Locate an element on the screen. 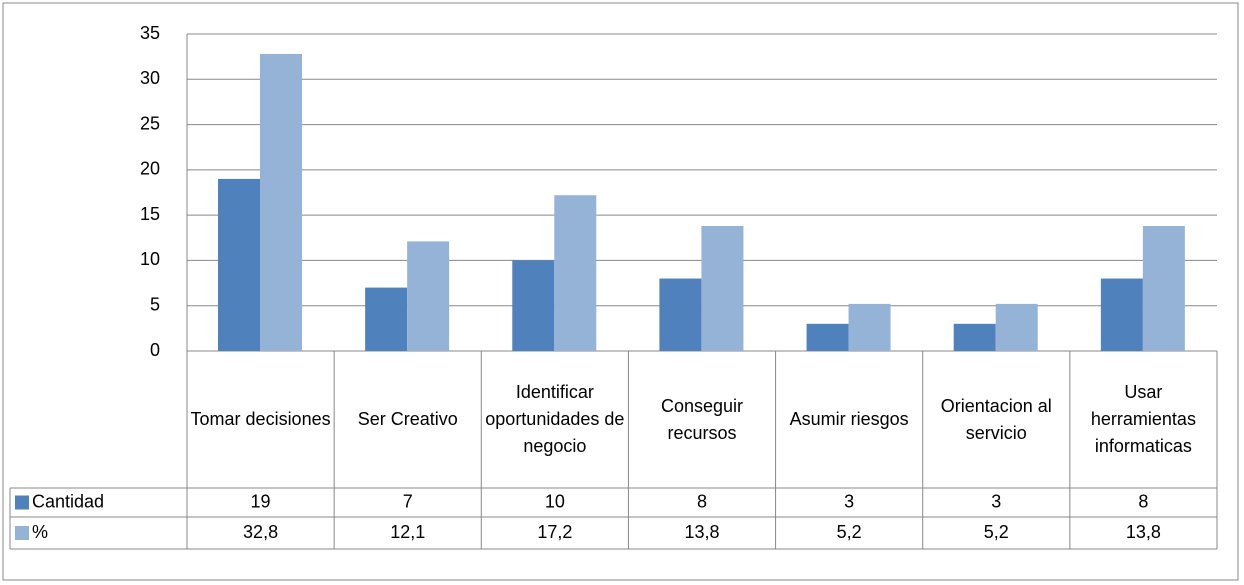 The width and height of the screenshot is (1244, 585). table-value: 12,1 is located at coordinates (407, 532).